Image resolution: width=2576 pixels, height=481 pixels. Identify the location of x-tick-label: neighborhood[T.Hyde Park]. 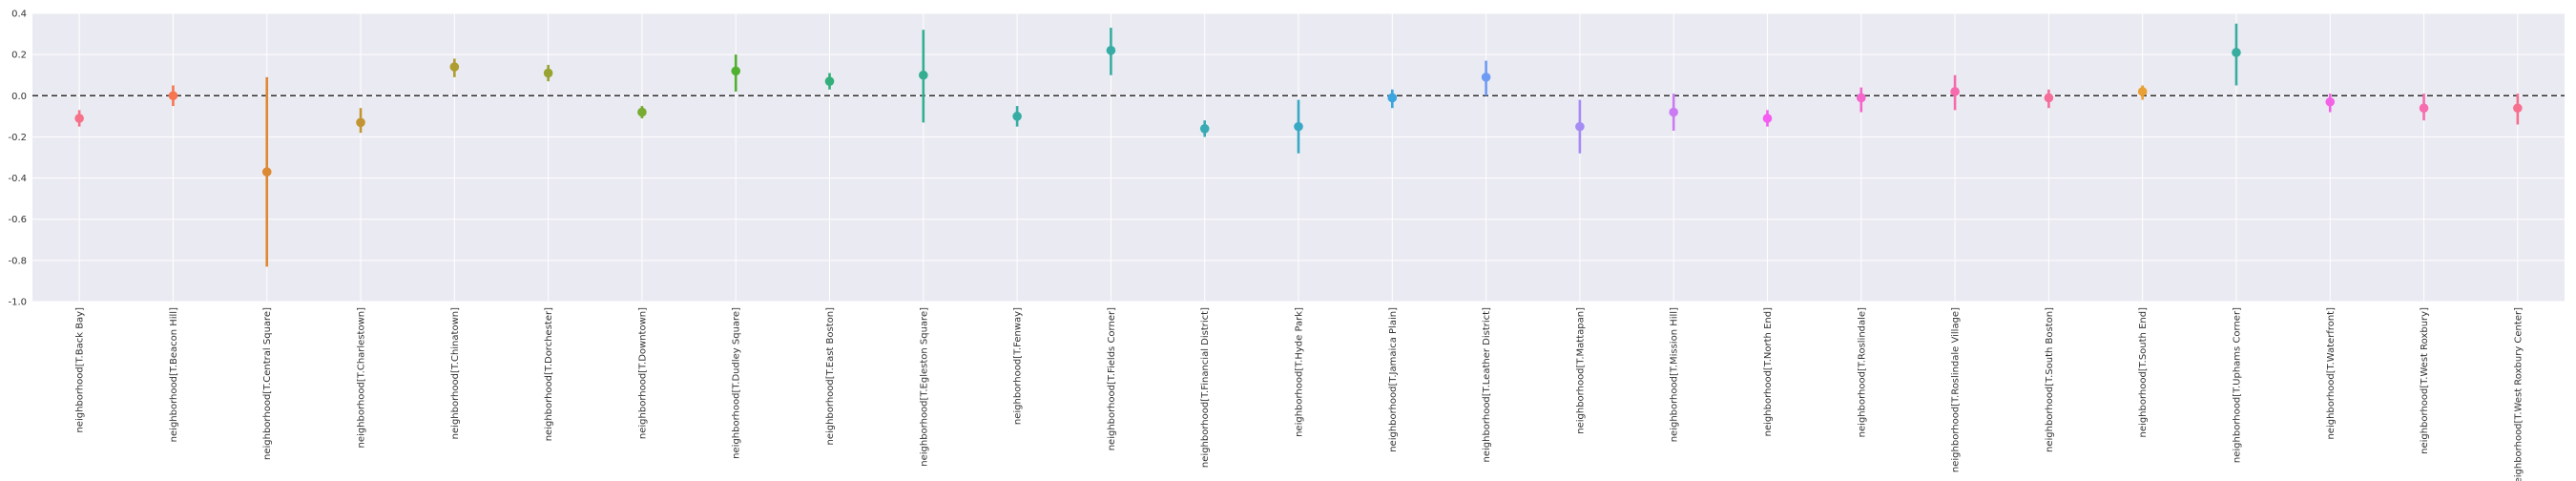
(1300, 372).